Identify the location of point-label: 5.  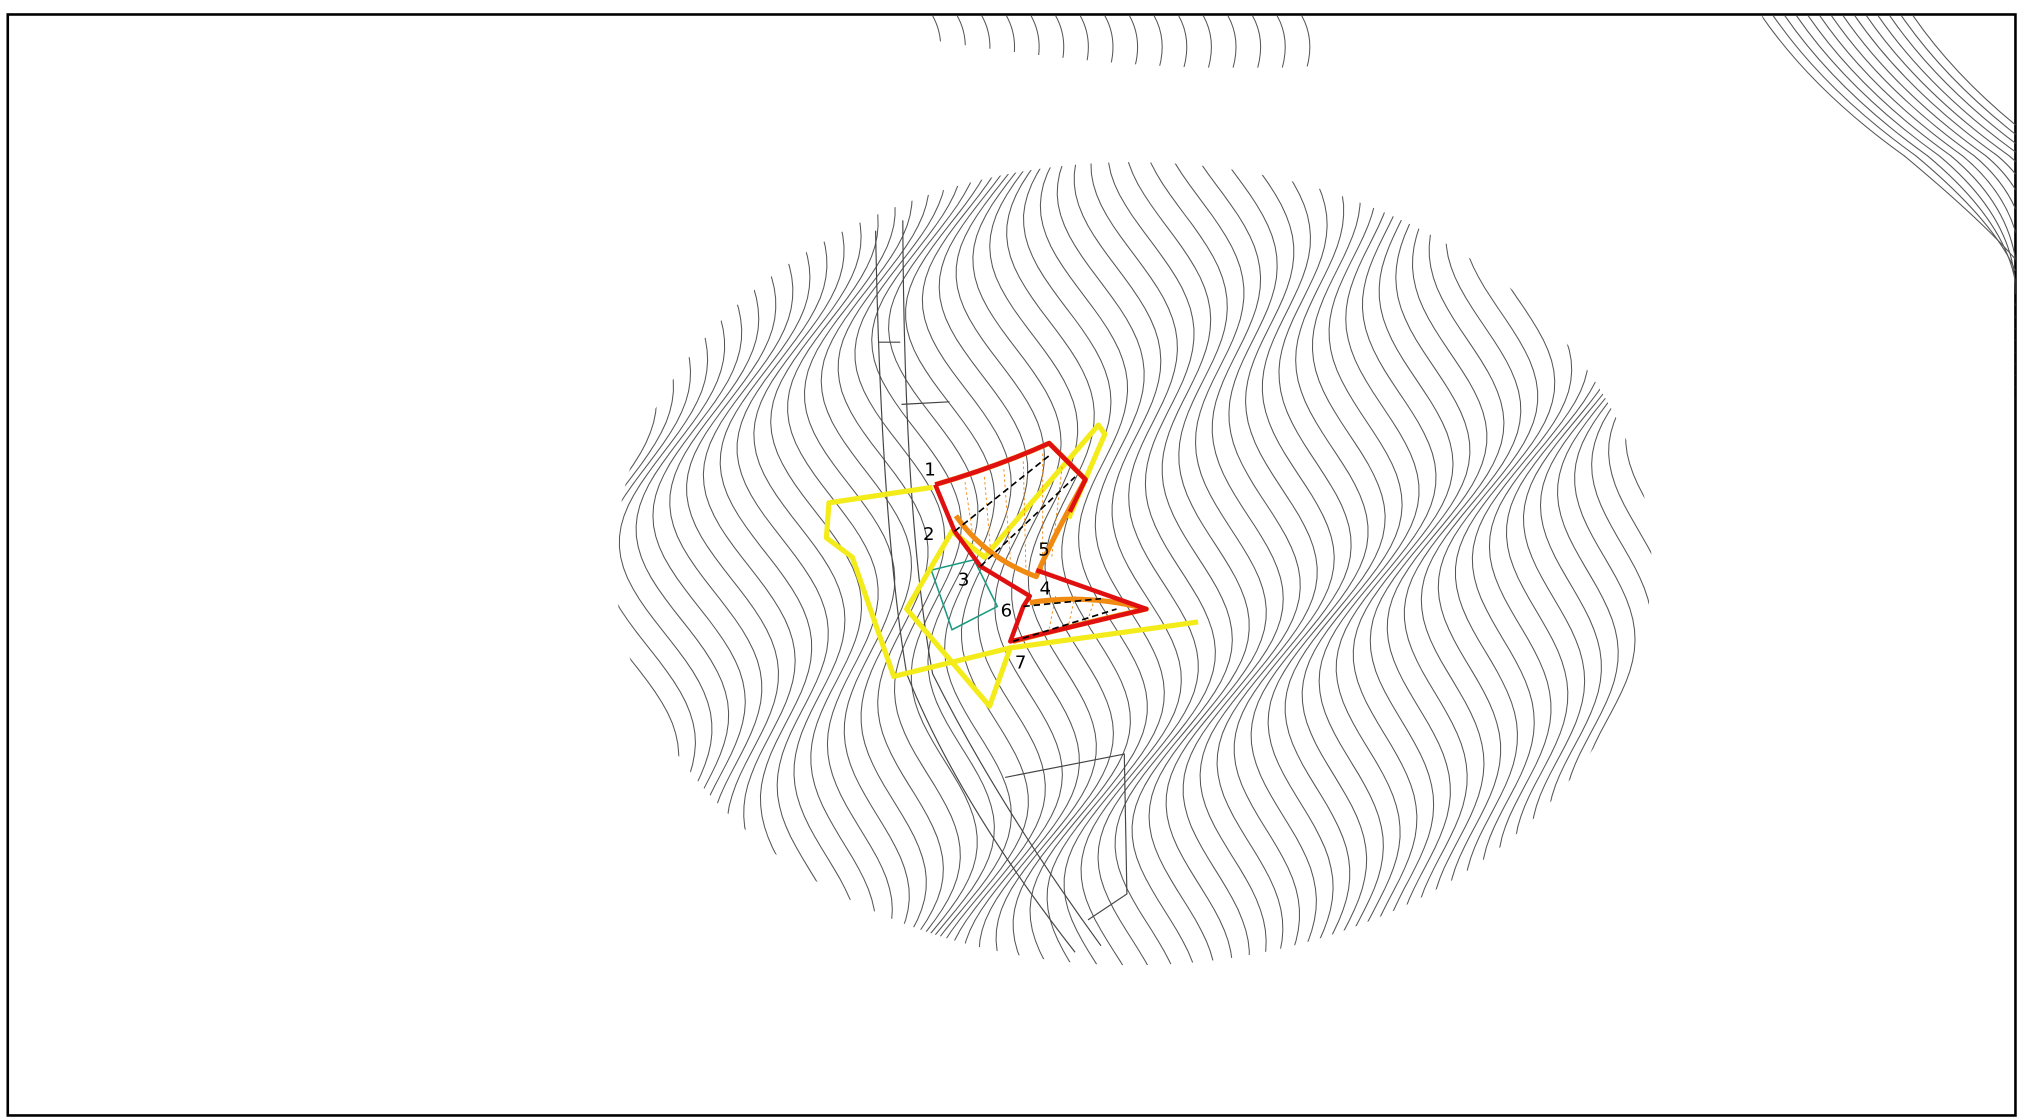
(1044, 550).